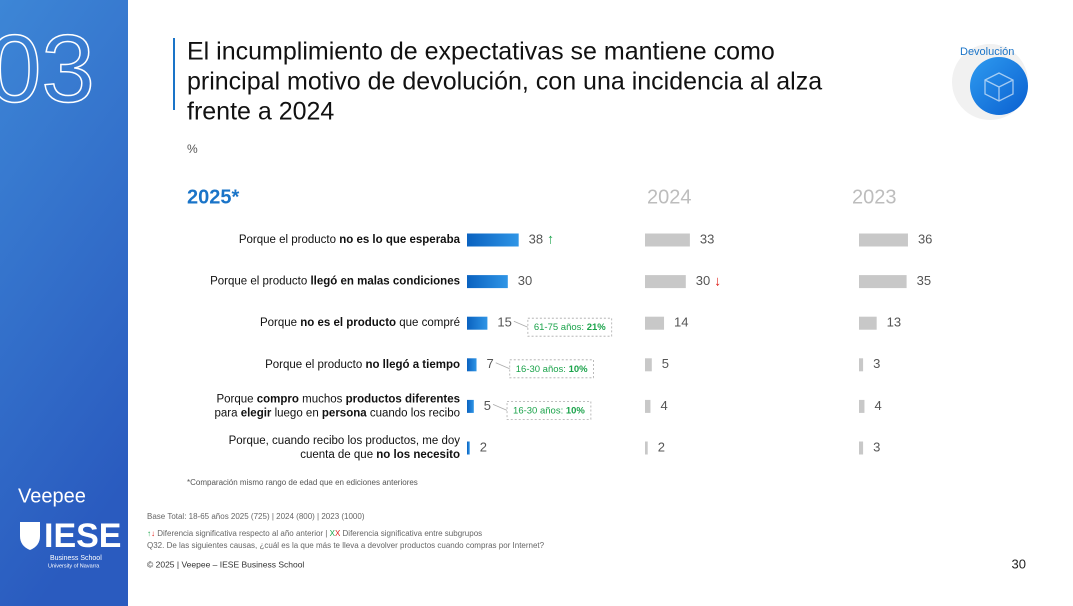  What do you see at coordinates (428, 323) in the screenshot?
I see `label-part: que compré` at bounding box center [428, 323].